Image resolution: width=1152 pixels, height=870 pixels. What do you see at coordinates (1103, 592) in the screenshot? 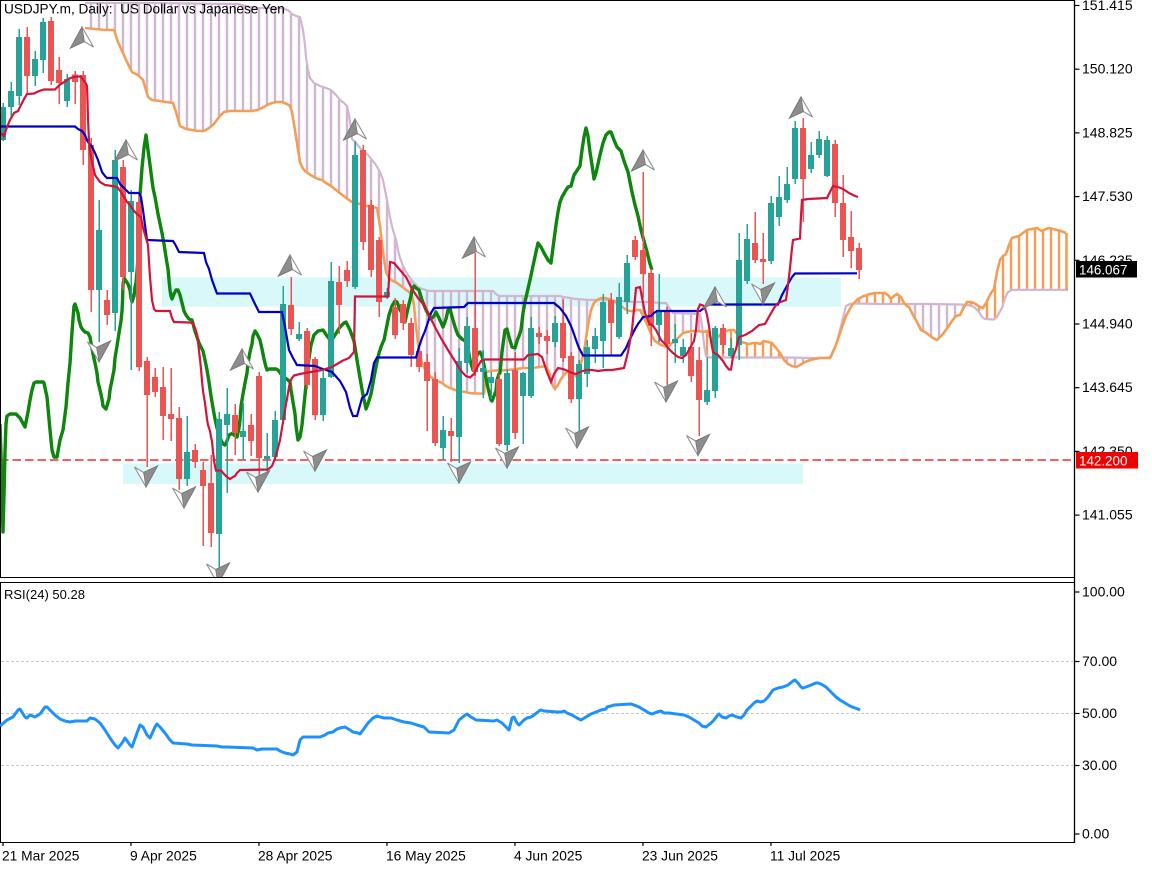
I see `svg-text: 100.00` at bounding box center [1103, 592].